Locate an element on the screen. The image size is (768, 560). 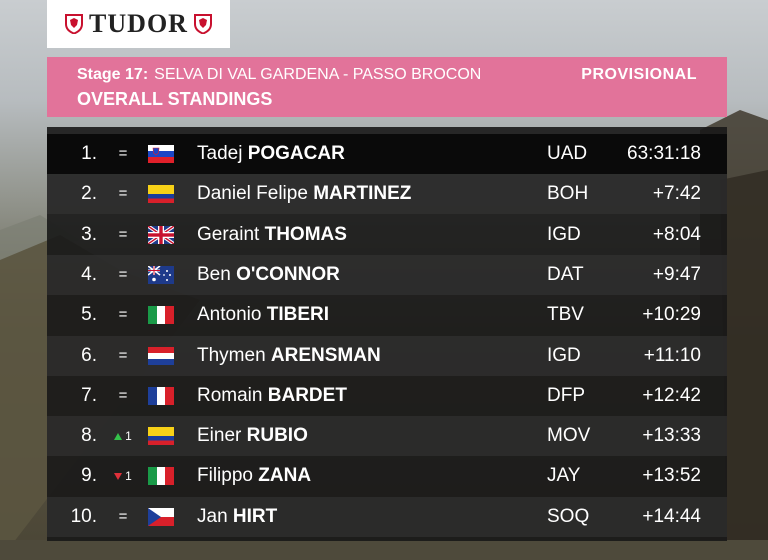
team-code: JAY is located at coordinates (564, 476).